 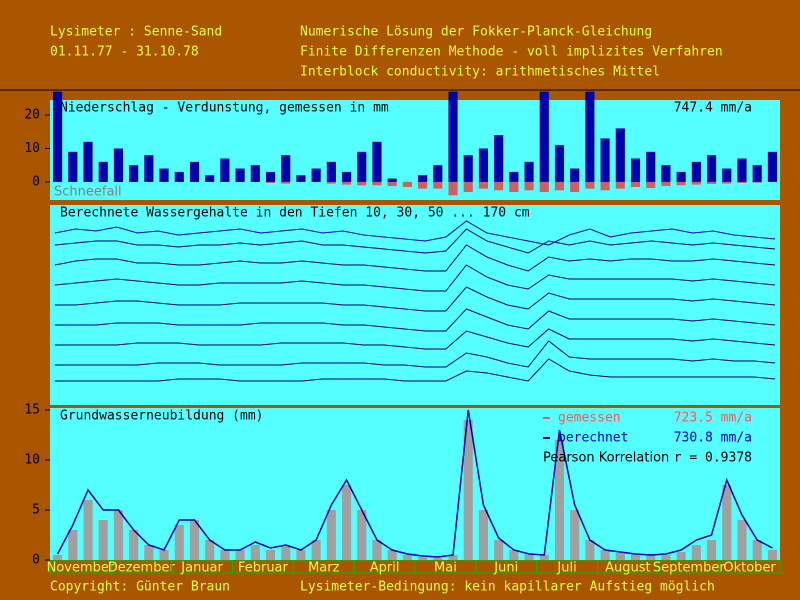 What do you see at coordinates (749, 567) in the screenshot?
I see `month-cell` at bounding box center [749, 567].